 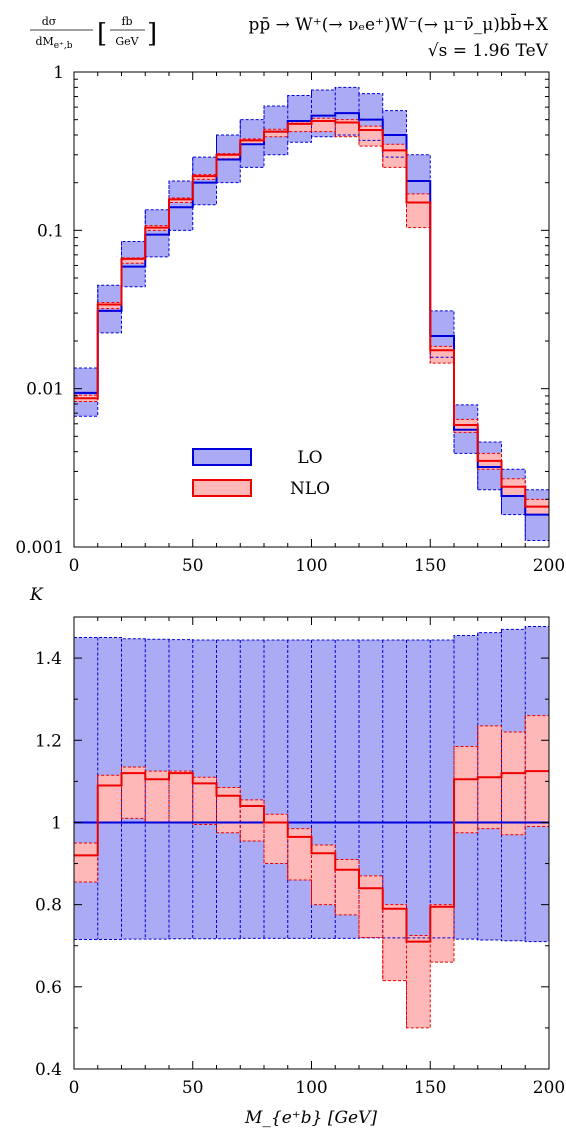 What do you see at coordinates (102, 34) in the screenshot?
I see `ylabel-bracket-left: [` at bounding box center [102, 34].